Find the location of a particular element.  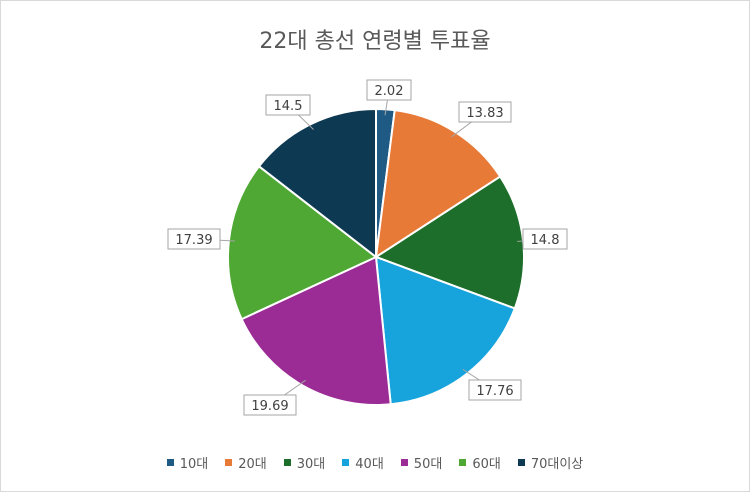

data-label: 14.5 is located at coordinates (288, 106).